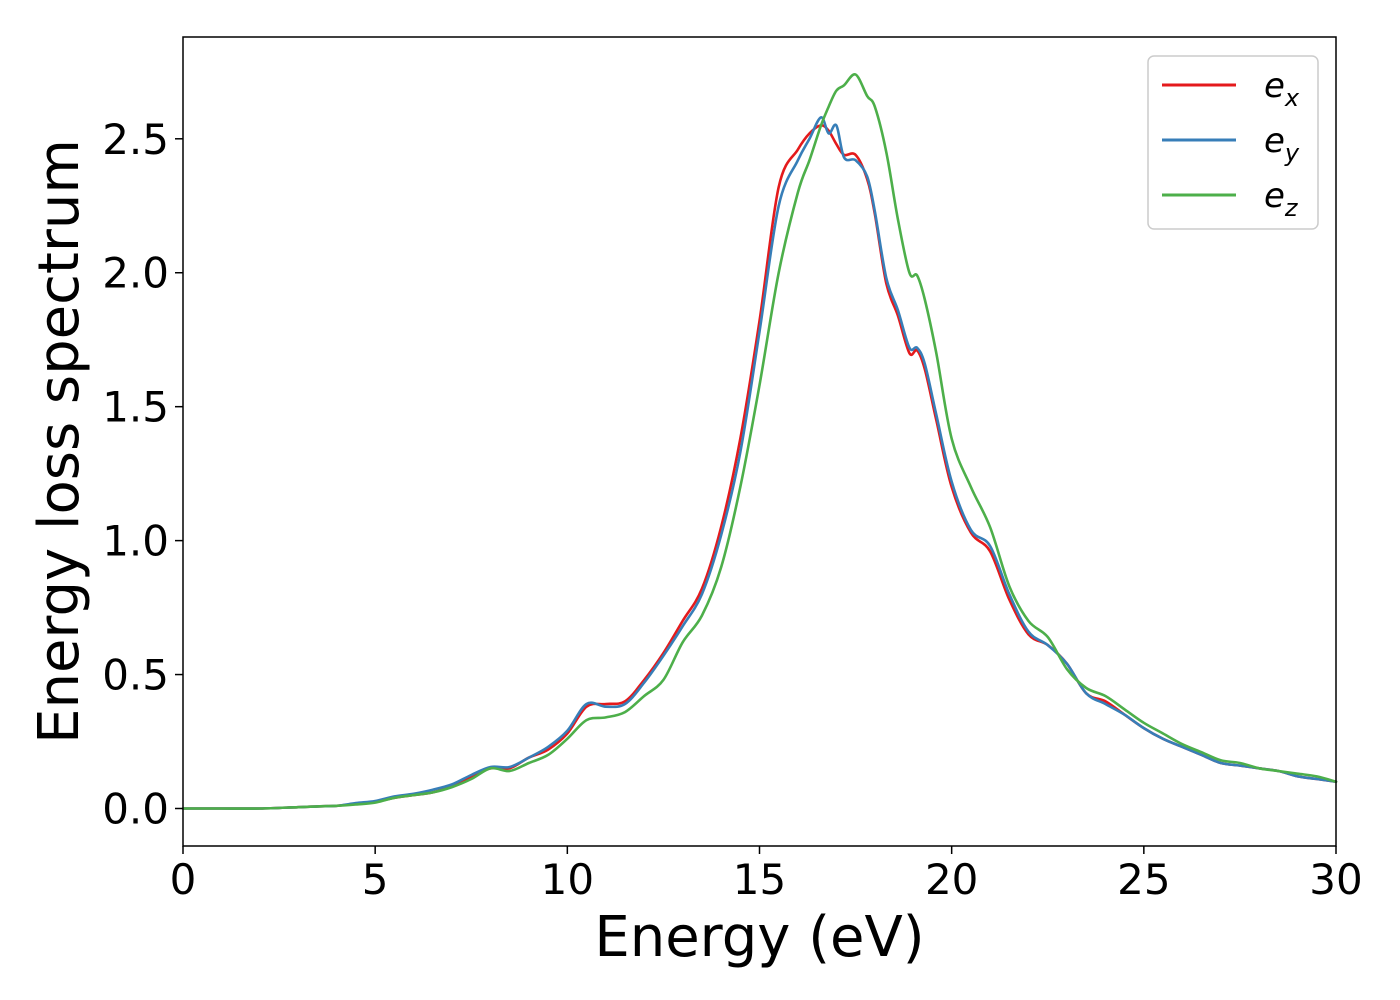 This screenshot has height=1000, width=1400. Describe the element at coordinates (135, 407) in the screenshot. I see `y-tick-label: 1.5` at that location.